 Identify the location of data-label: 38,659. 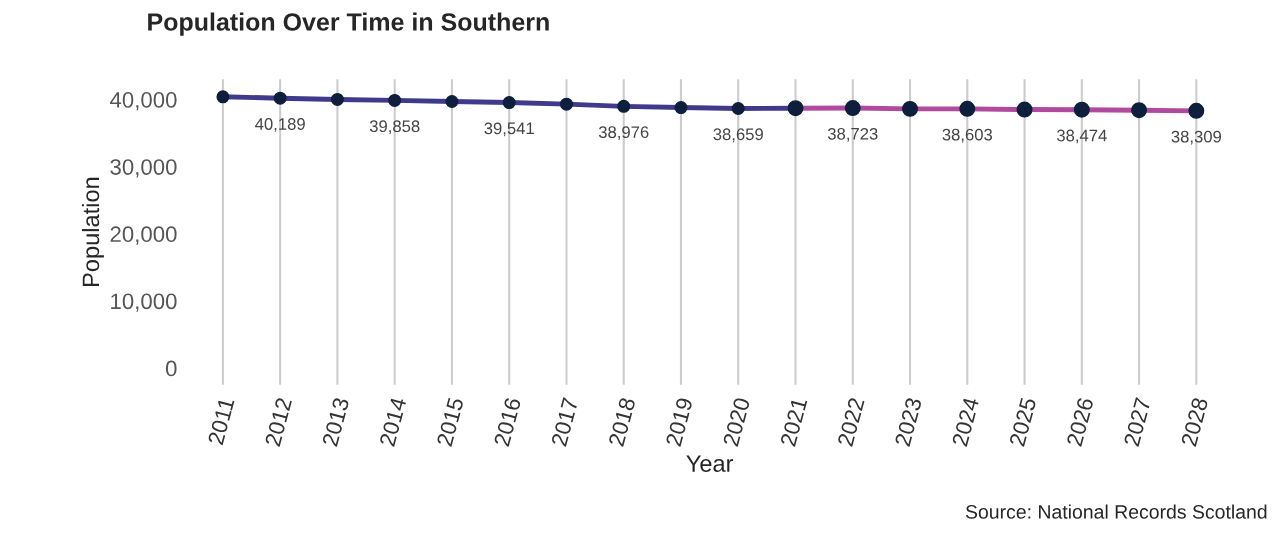
(738, 135).